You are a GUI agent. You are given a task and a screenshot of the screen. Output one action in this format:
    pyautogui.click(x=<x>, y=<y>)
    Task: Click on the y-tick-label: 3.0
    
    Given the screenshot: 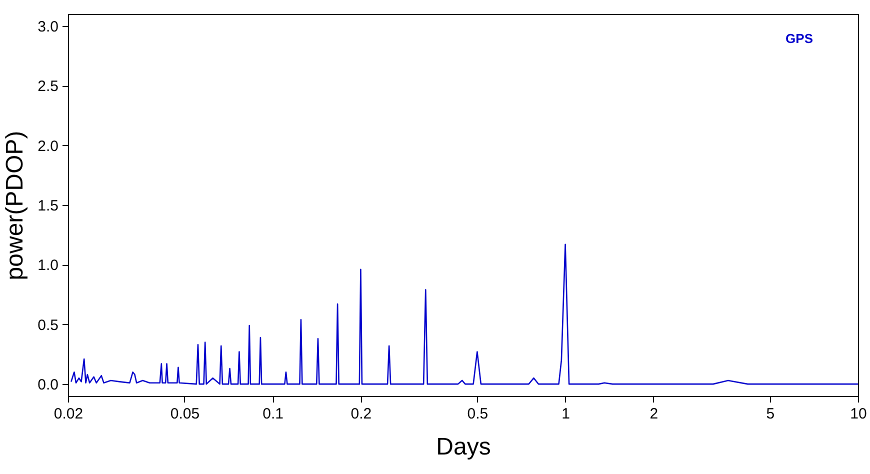 What is the action you would take?
    pyautogui.click(x=48, y=27)
    